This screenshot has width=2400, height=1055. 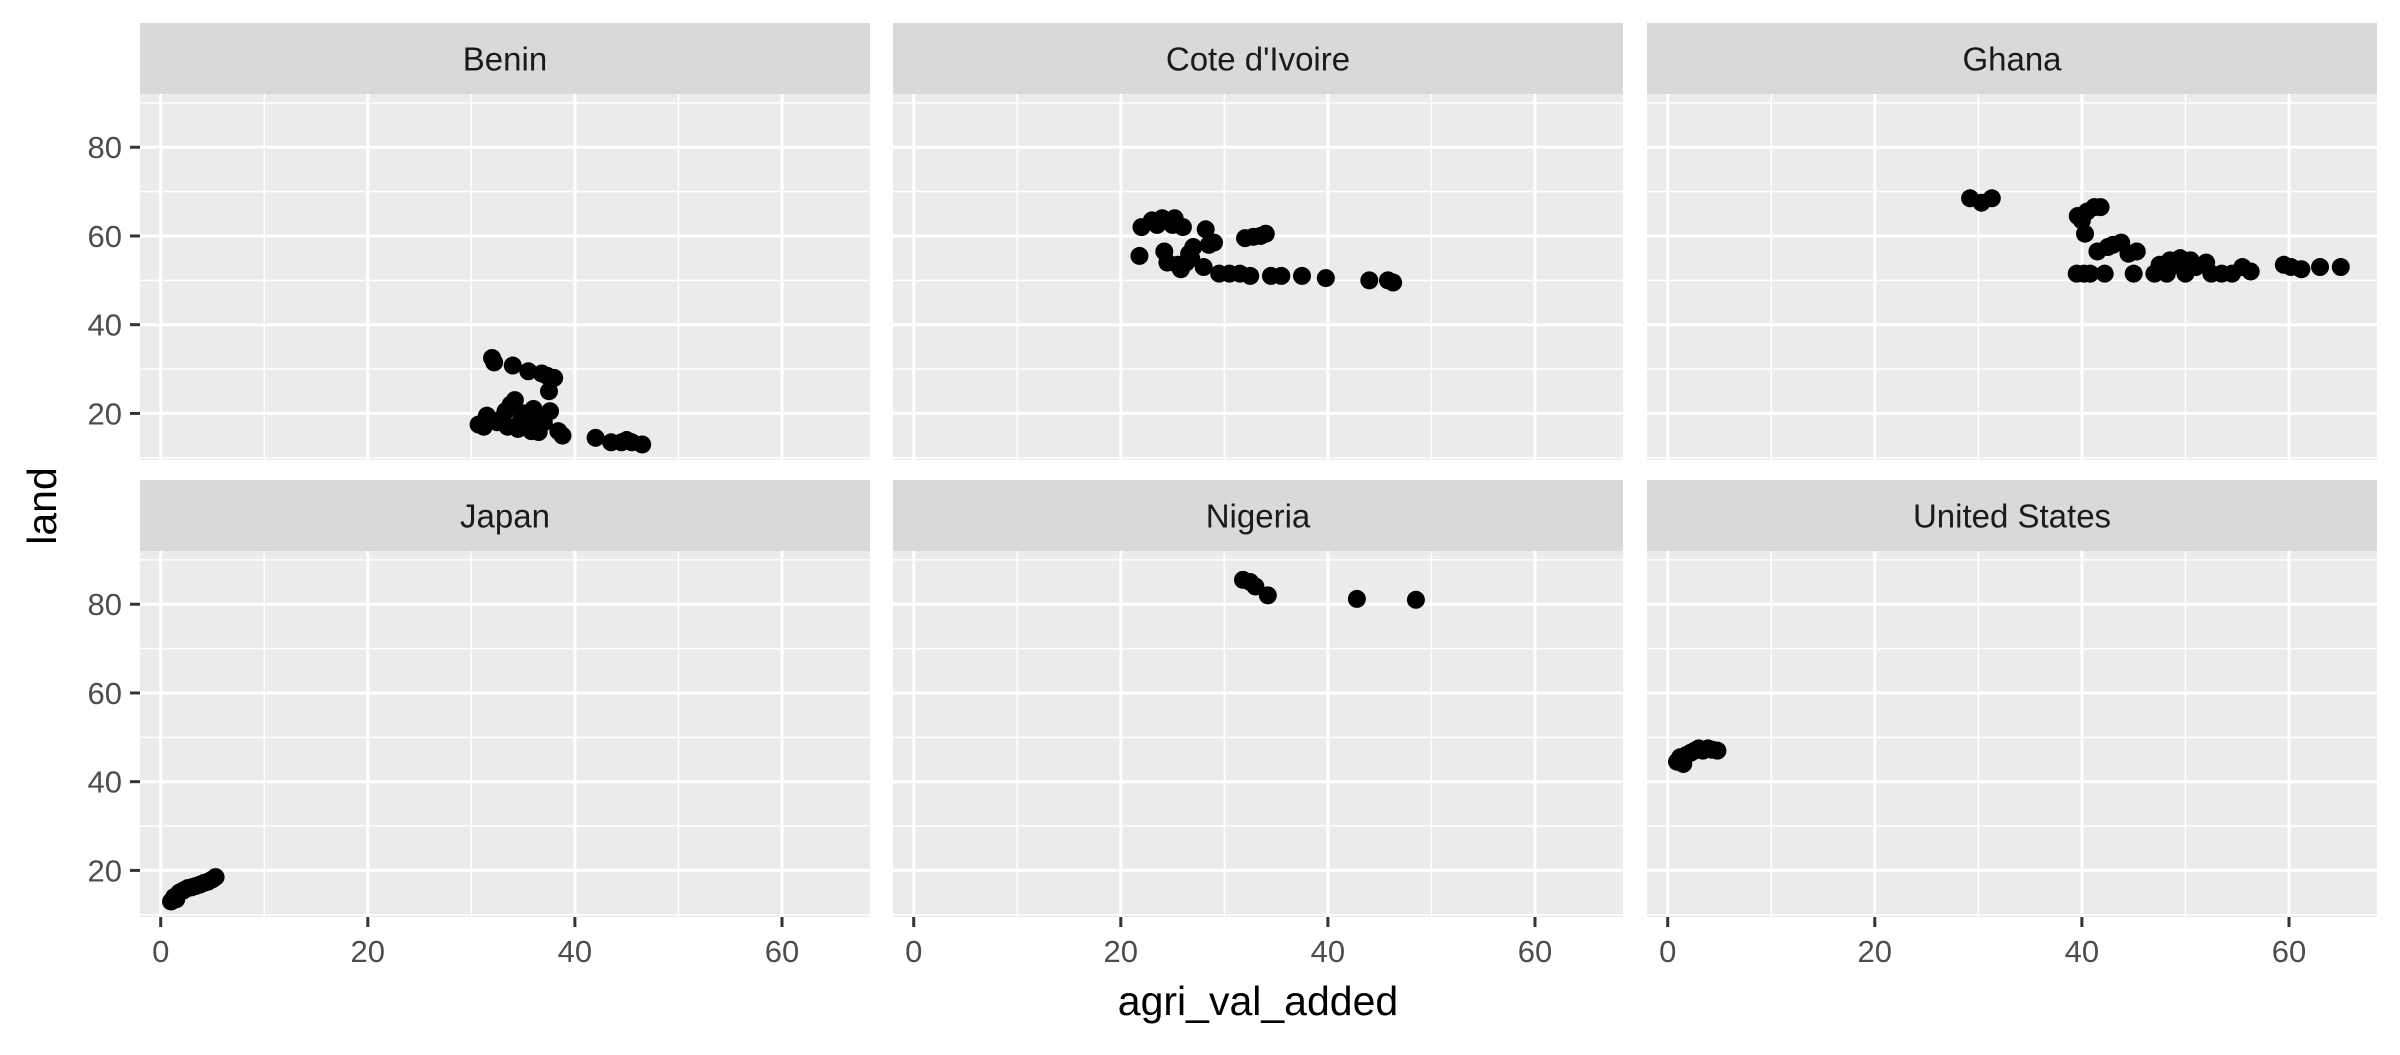 What do you see at coordinates (1258, 1001) in the screenshot?
I see `x-axis-title: agri_val_added` at bounding box center [1258, 1001].